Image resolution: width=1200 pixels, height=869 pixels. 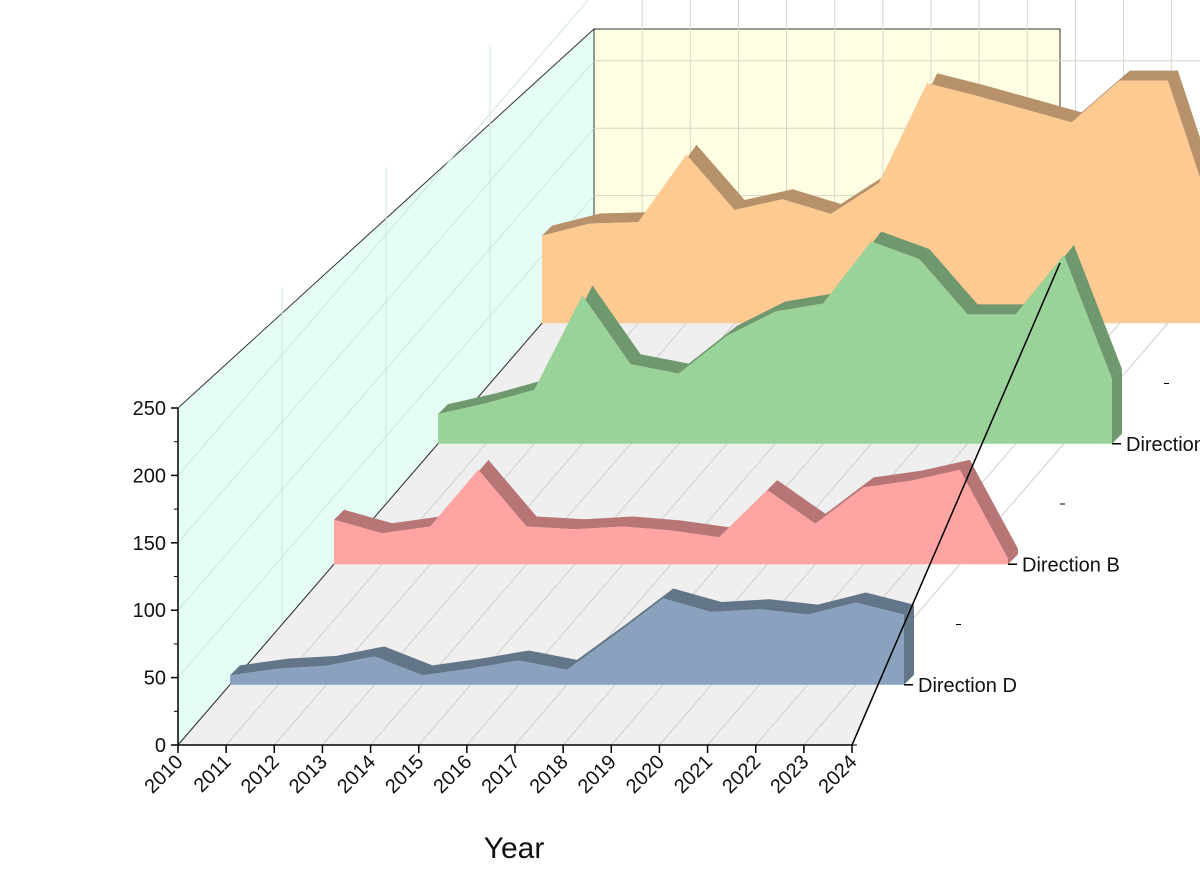 What do you see at coordinates (260, 774) in the screenshot?
I see `x-tick-label: 2012` at bounding box center [260, 774].